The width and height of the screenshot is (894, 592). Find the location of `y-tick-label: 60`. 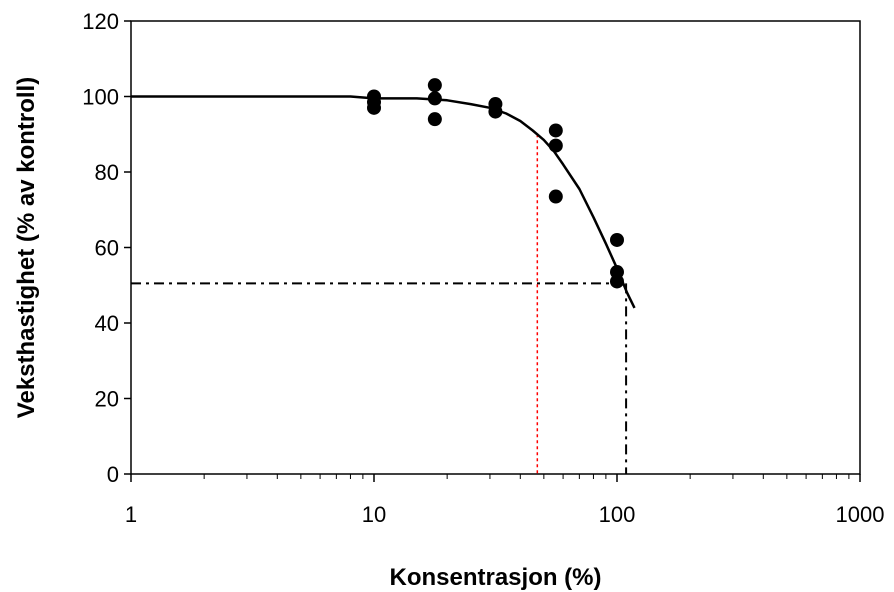

y-tick-label: 60 is located at coordinates (107, 248).